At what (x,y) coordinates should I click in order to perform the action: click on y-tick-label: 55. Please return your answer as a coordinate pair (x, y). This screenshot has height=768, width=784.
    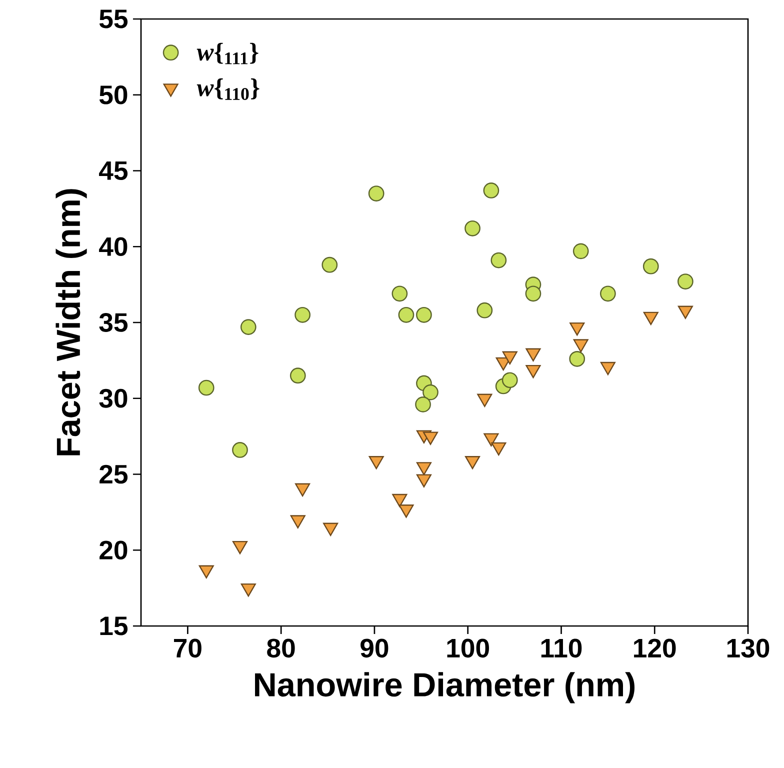
    Looking at the image, I should click on (113, 19).